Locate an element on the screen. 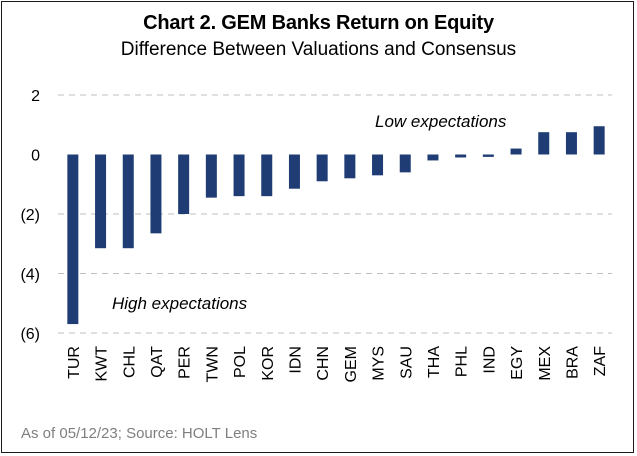 This screenshot has height=456, width=637. y-axis-tick-labels: 2 0 (2) (4) (6) is located at coordinates (30, 215).